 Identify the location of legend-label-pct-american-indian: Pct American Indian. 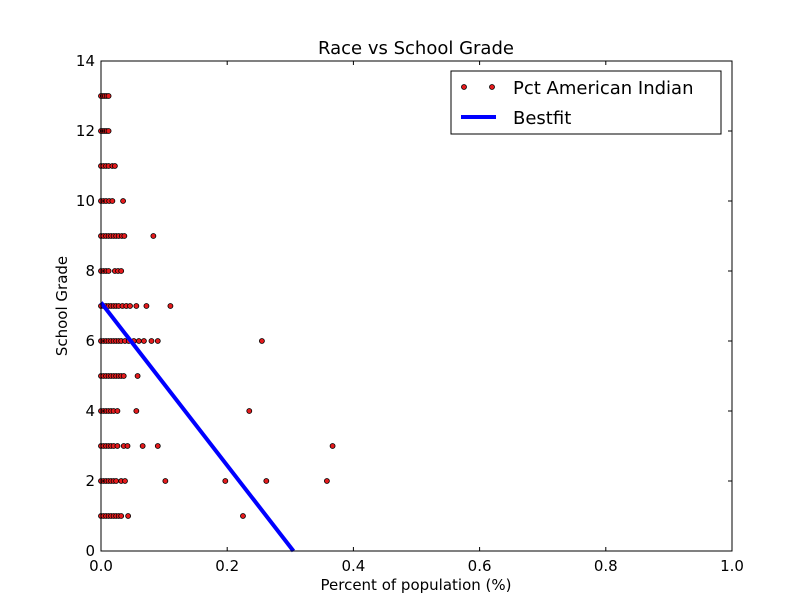
(603, 88).